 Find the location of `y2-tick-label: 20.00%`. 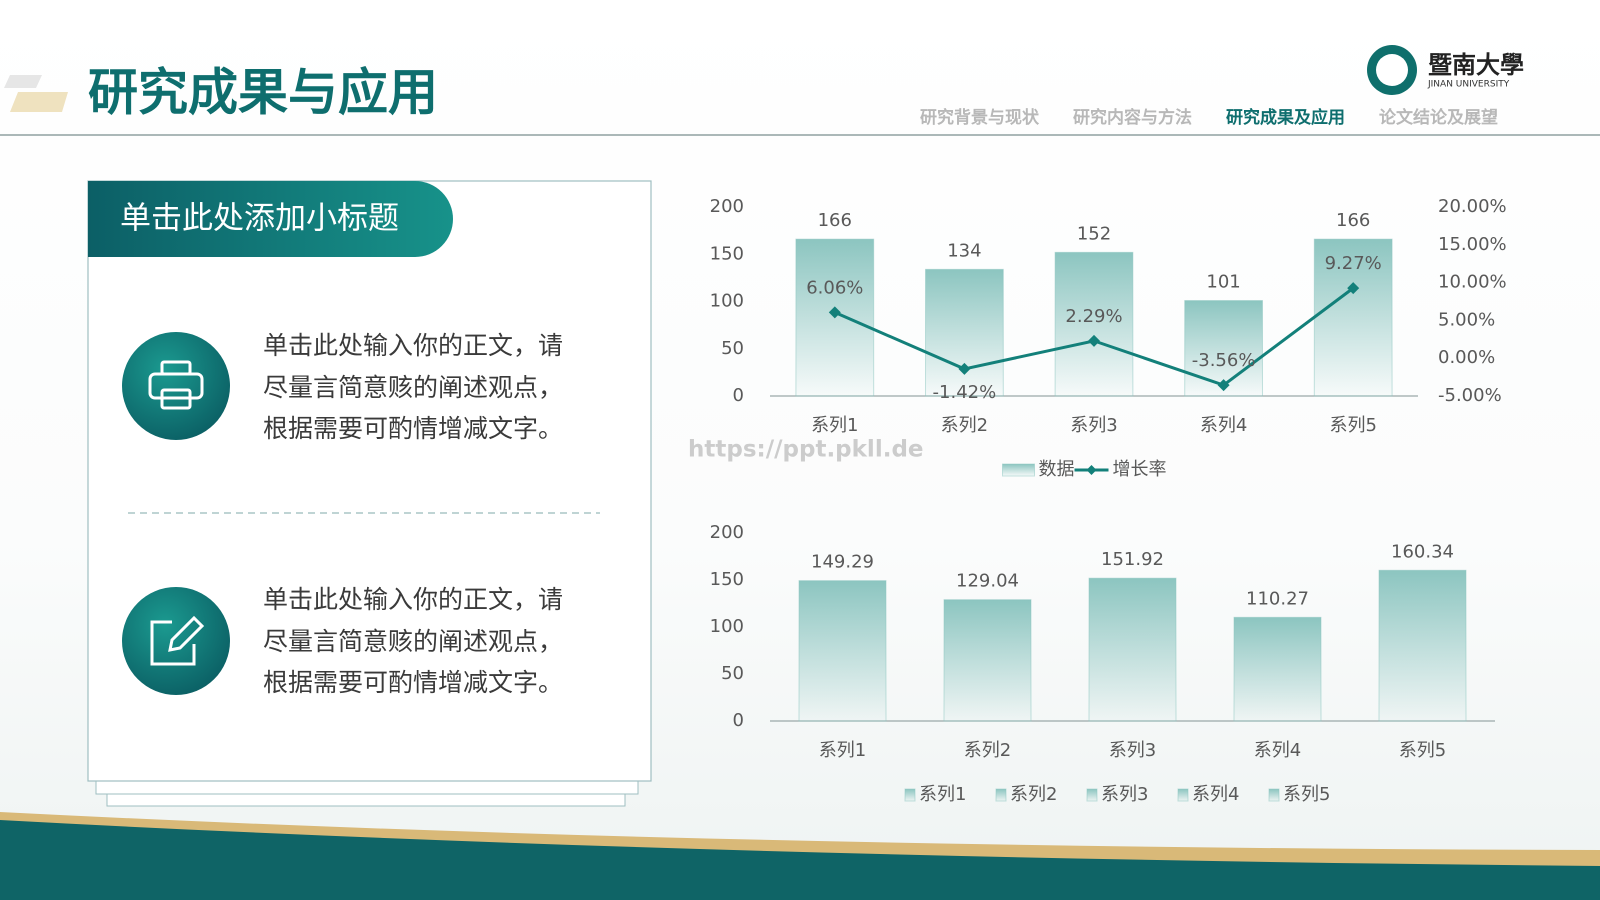

y2-tick-label: 20.00% is located at coordinates (1472, 206).